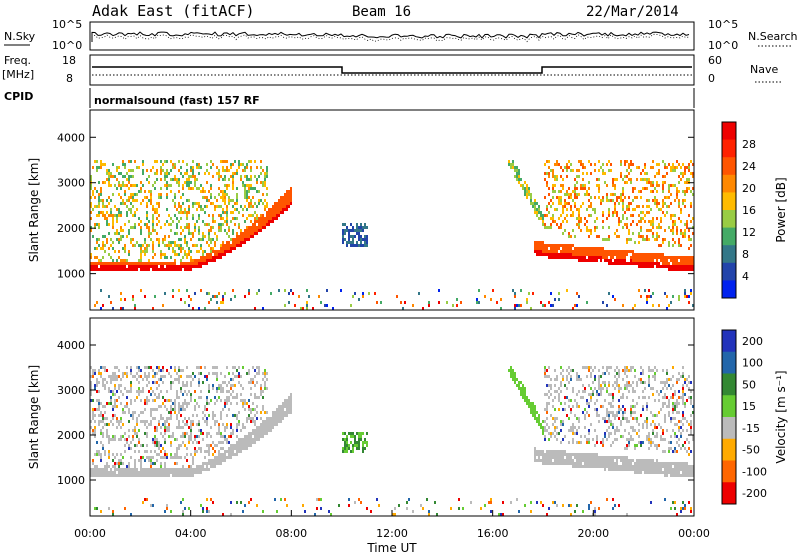 This screenshot has height=554, width=800. What do you see at coordinates (67, 45) in the screenshot?
I see `nsky-tick-bottom: 10^0` at bounding box center [67, 45].